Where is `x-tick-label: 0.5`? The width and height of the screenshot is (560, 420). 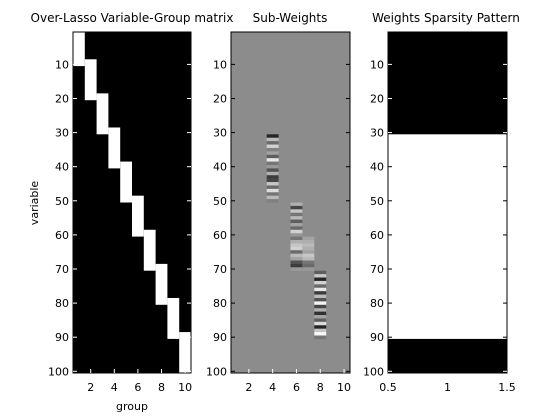 x-tick-label: 0.5 is located at coordinates (388, 387).